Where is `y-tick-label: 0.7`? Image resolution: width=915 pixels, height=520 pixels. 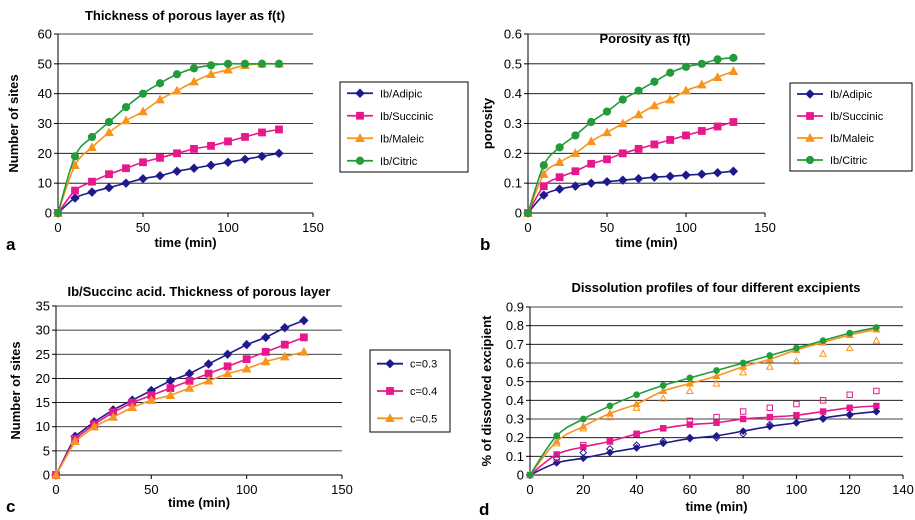
y-tick-label: 0.7 is located at coordinates (515, 344).